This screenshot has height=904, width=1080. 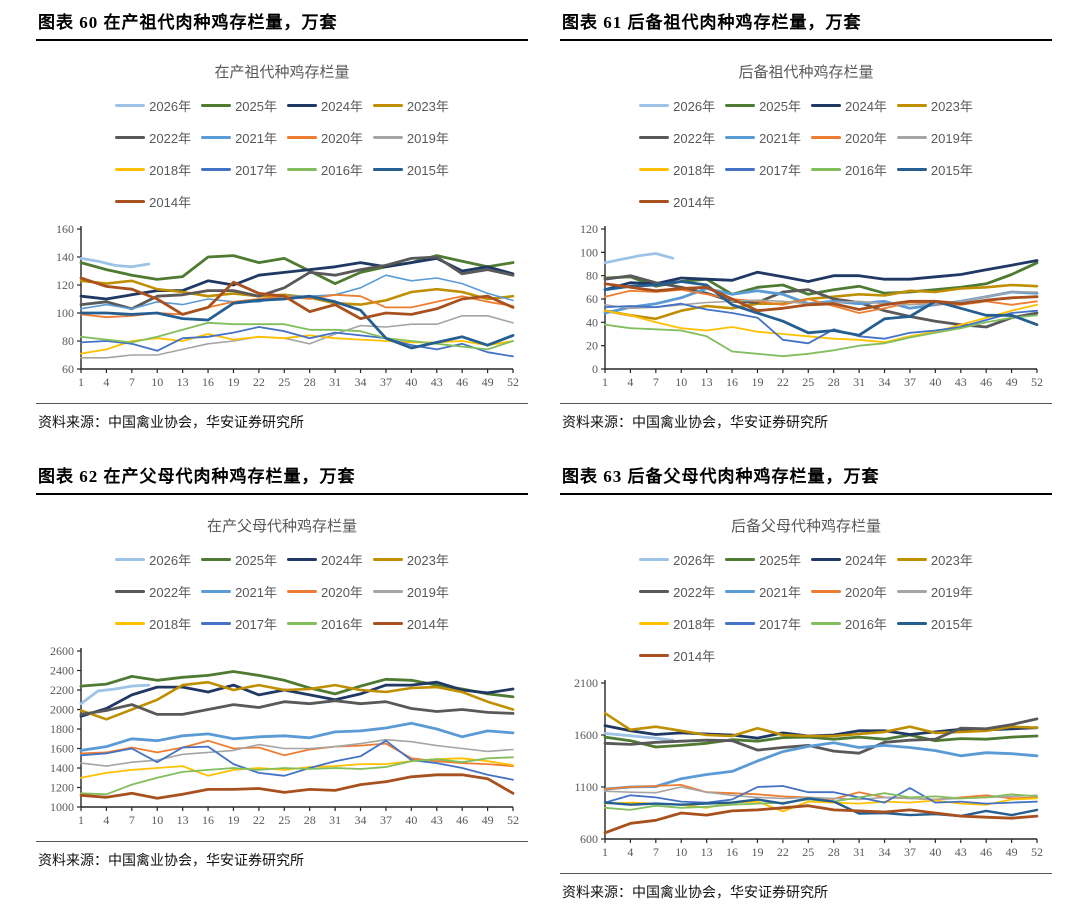 What do you see at coordinates (282, 856) in the screenshot?
I see `figure-62-source: 资料来源：中国禽业协会，华安证券研究所` at bounding box center [282, 856].